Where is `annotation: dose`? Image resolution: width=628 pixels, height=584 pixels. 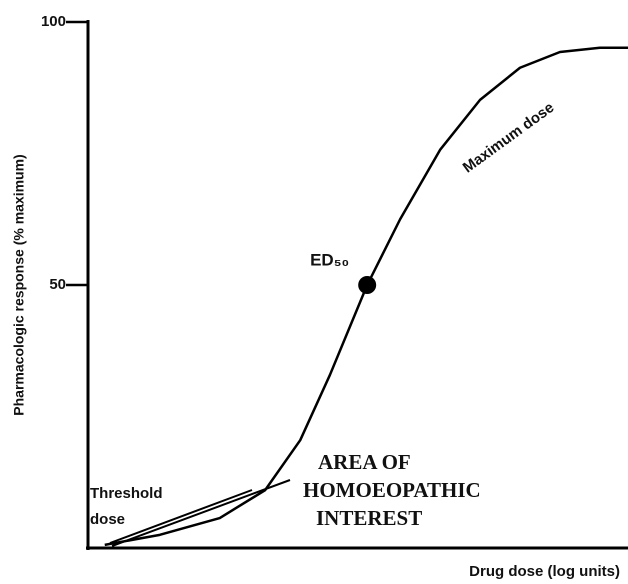 annotation: dose is located at coordinates (107, 519).